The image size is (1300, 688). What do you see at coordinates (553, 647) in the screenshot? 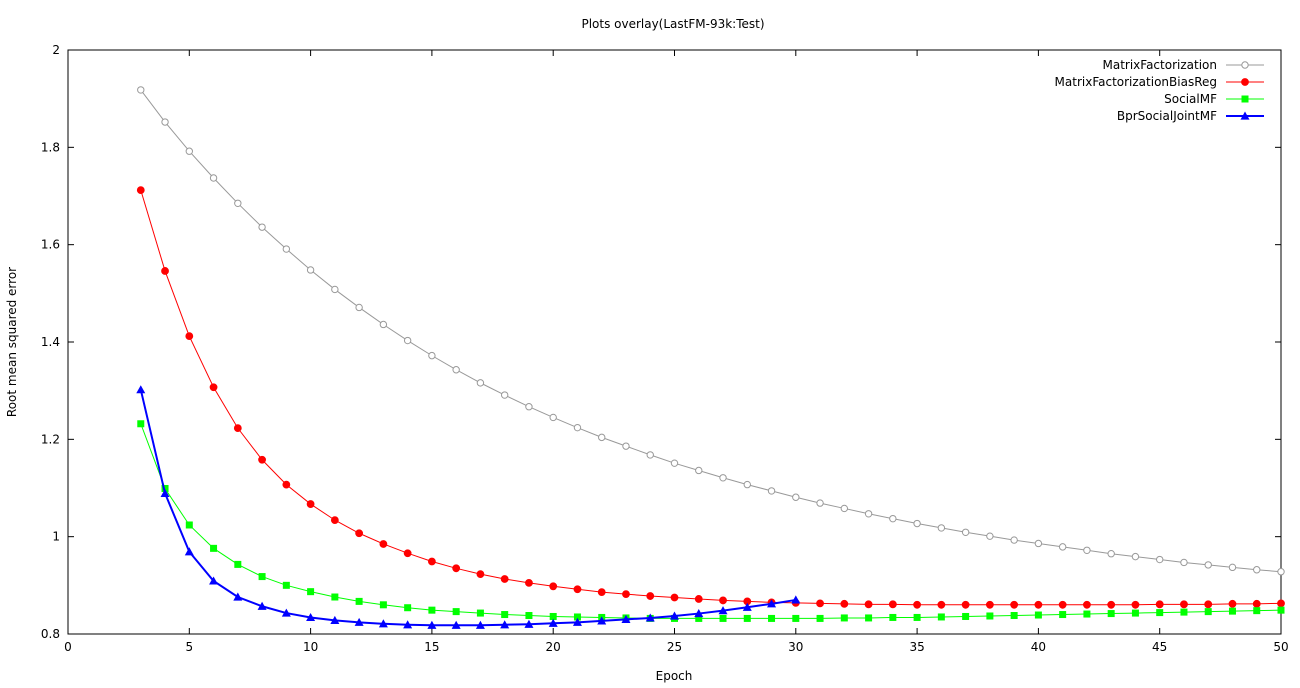
I see `x-tick-label: 20` at bounding box center [553, 647].